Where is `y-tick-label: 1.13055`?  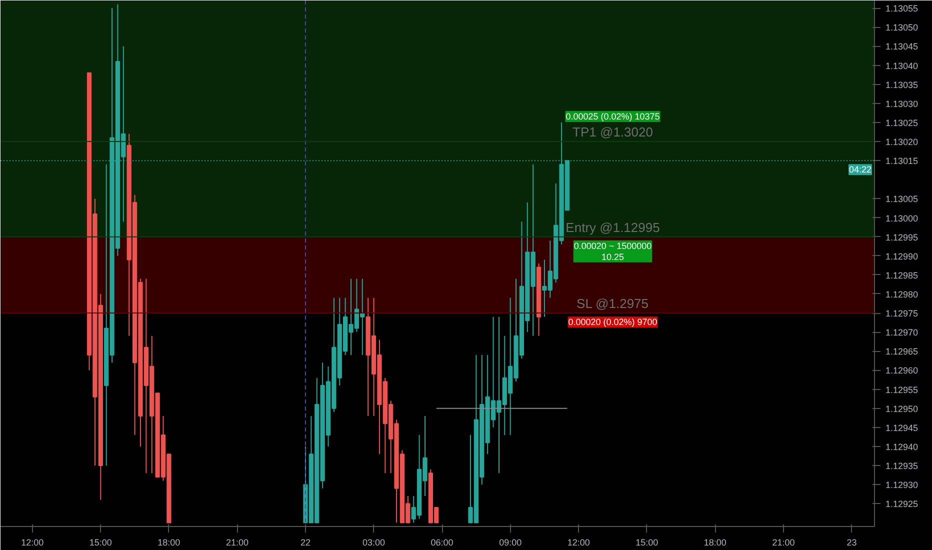
y-tick-label: 1.13055 is located at coordinates (902, 9).